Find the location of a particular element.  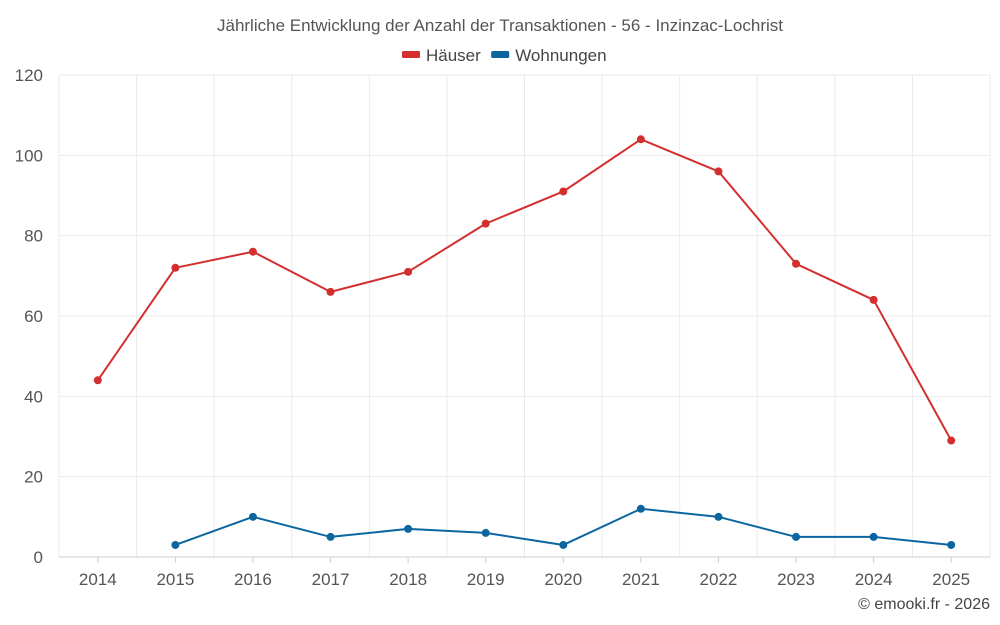

legend-item-wohnungen: Wohnungen is located at coordinates (549, 55).